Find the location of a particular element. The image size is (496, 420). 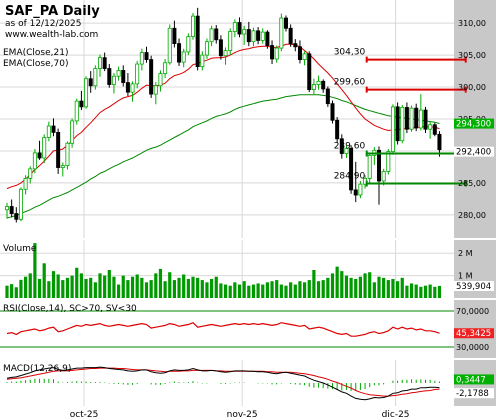

y-tick-label: 280,00 is located at coordinates (472, 215).